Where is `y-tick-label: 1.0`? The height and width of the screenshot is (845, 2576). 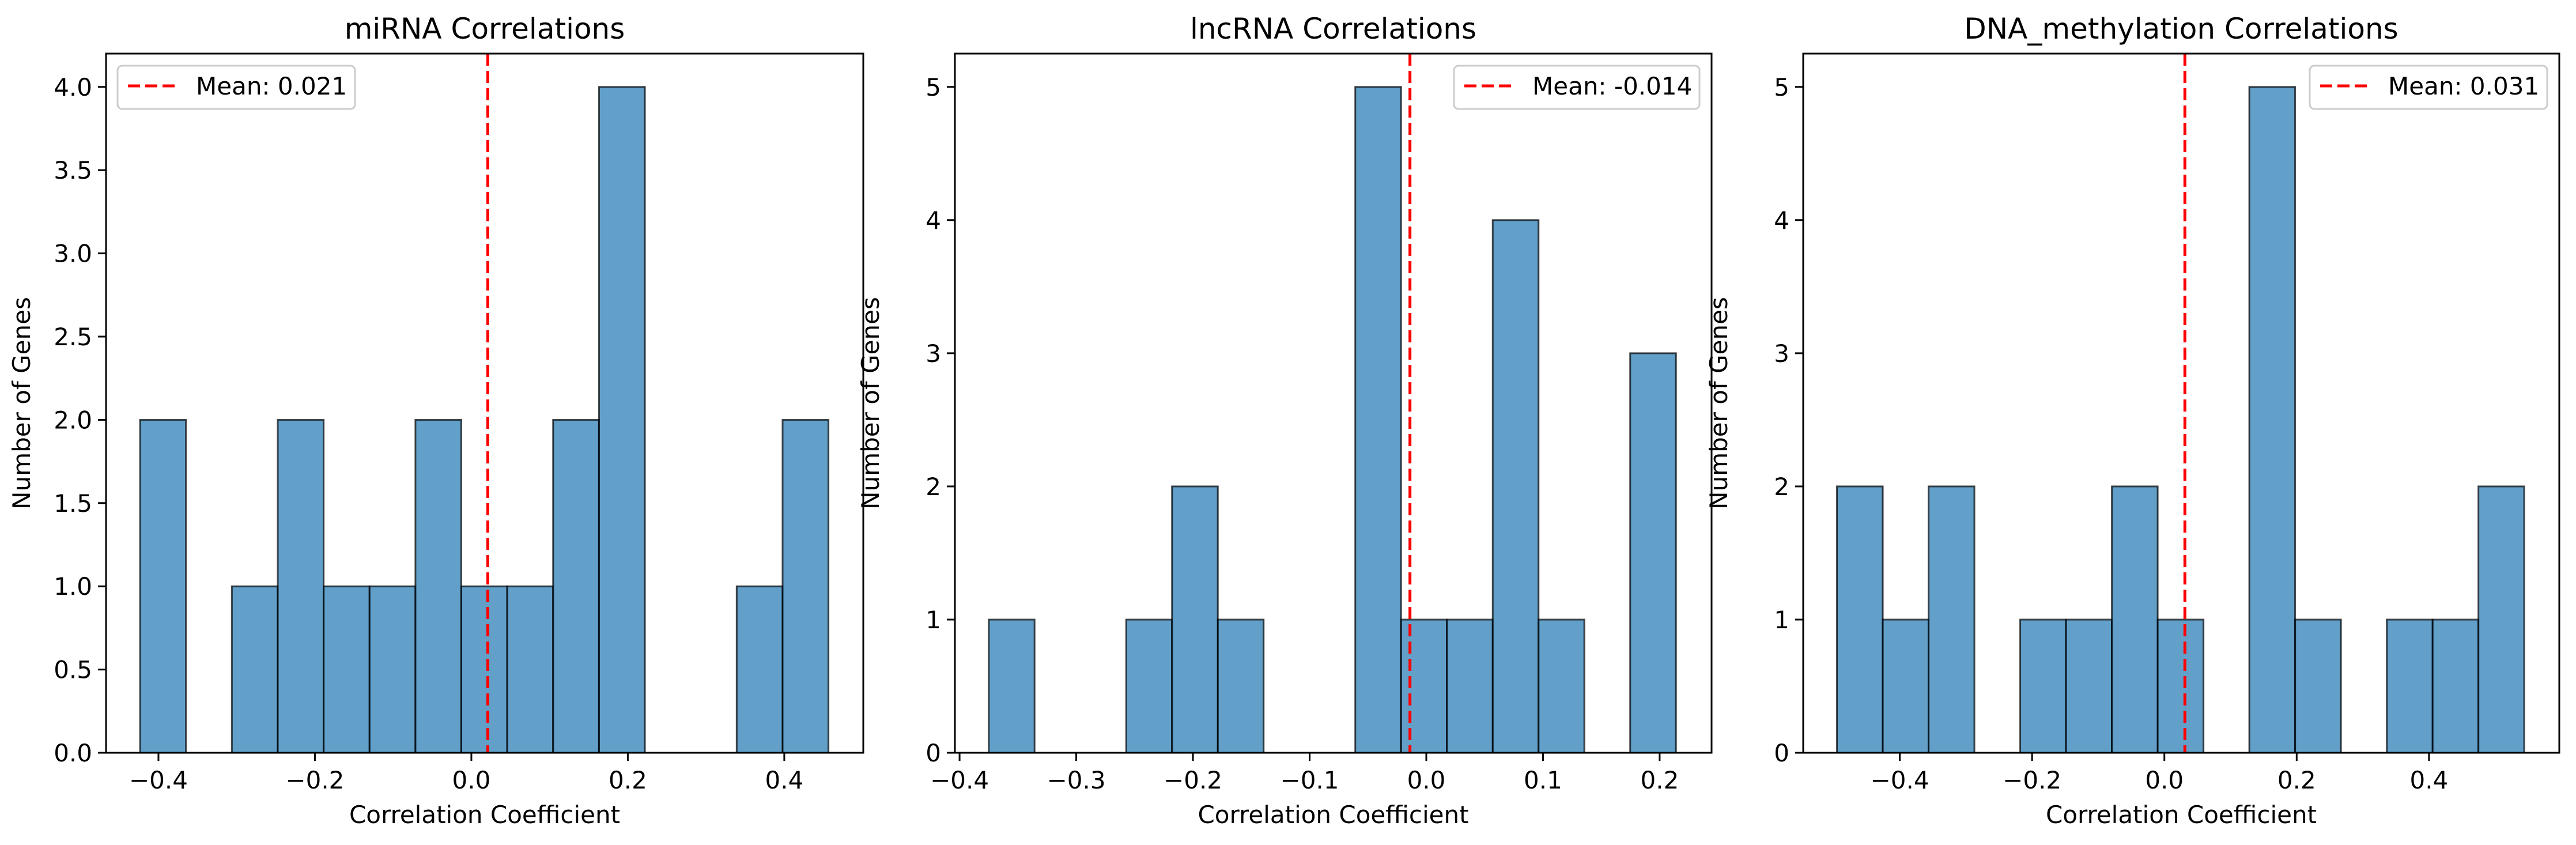 y-tick-label: 1.0 is located at coordinates (73, 586).